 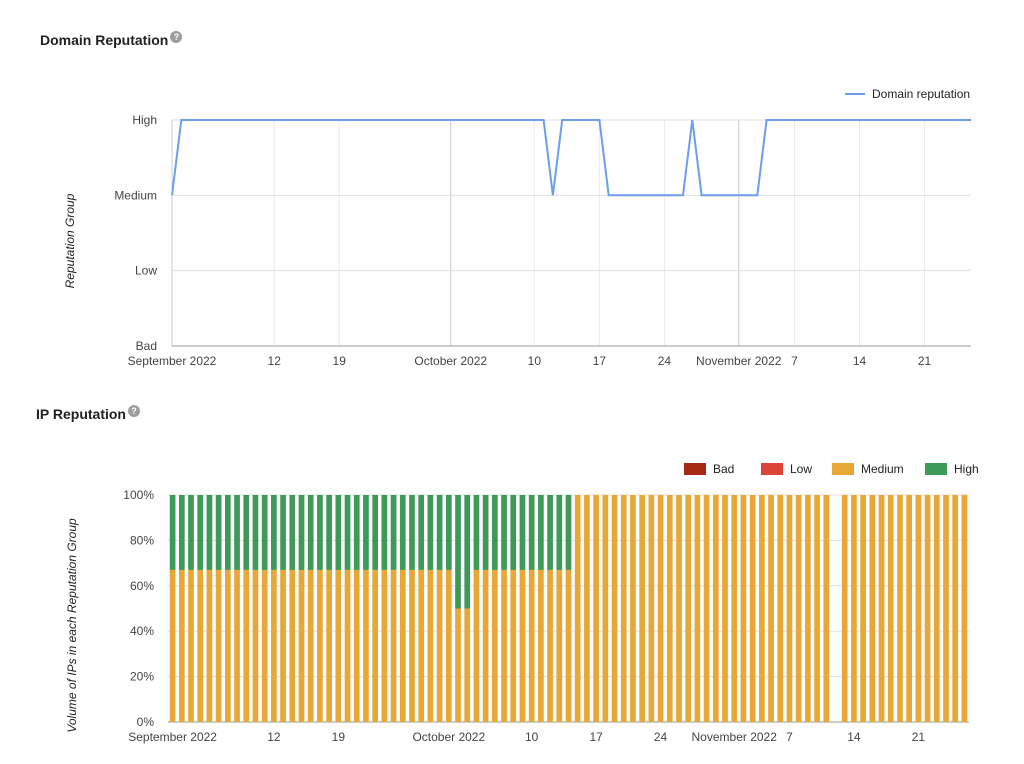 I want to click on y-tick-label: 20%, so click(x=142, y=677).